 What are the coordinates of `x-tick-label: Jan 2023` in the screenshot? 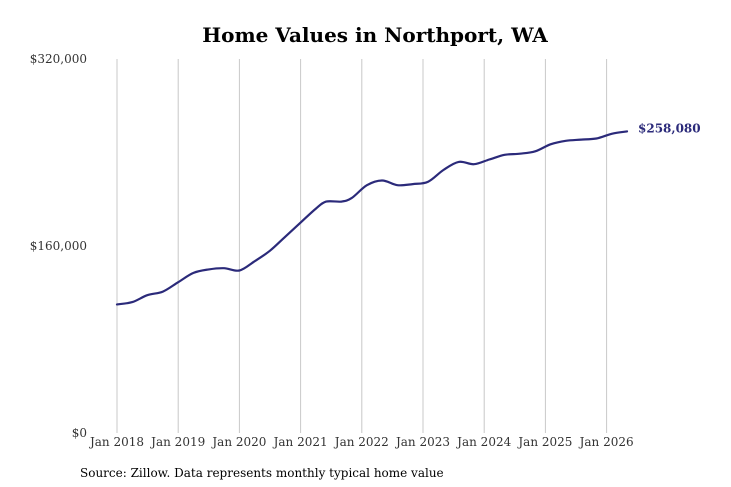 It's located at (422, 442).